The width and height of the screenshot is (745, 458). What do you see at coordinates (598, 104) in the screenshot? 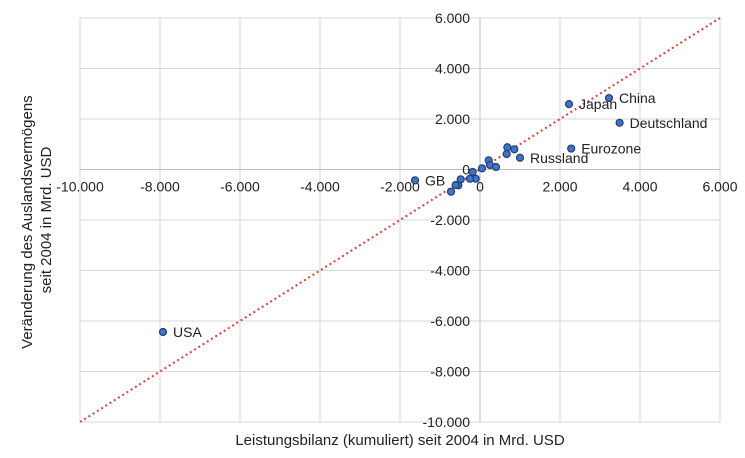
I see `point-label: Japan` at bounding box center [598, 104].